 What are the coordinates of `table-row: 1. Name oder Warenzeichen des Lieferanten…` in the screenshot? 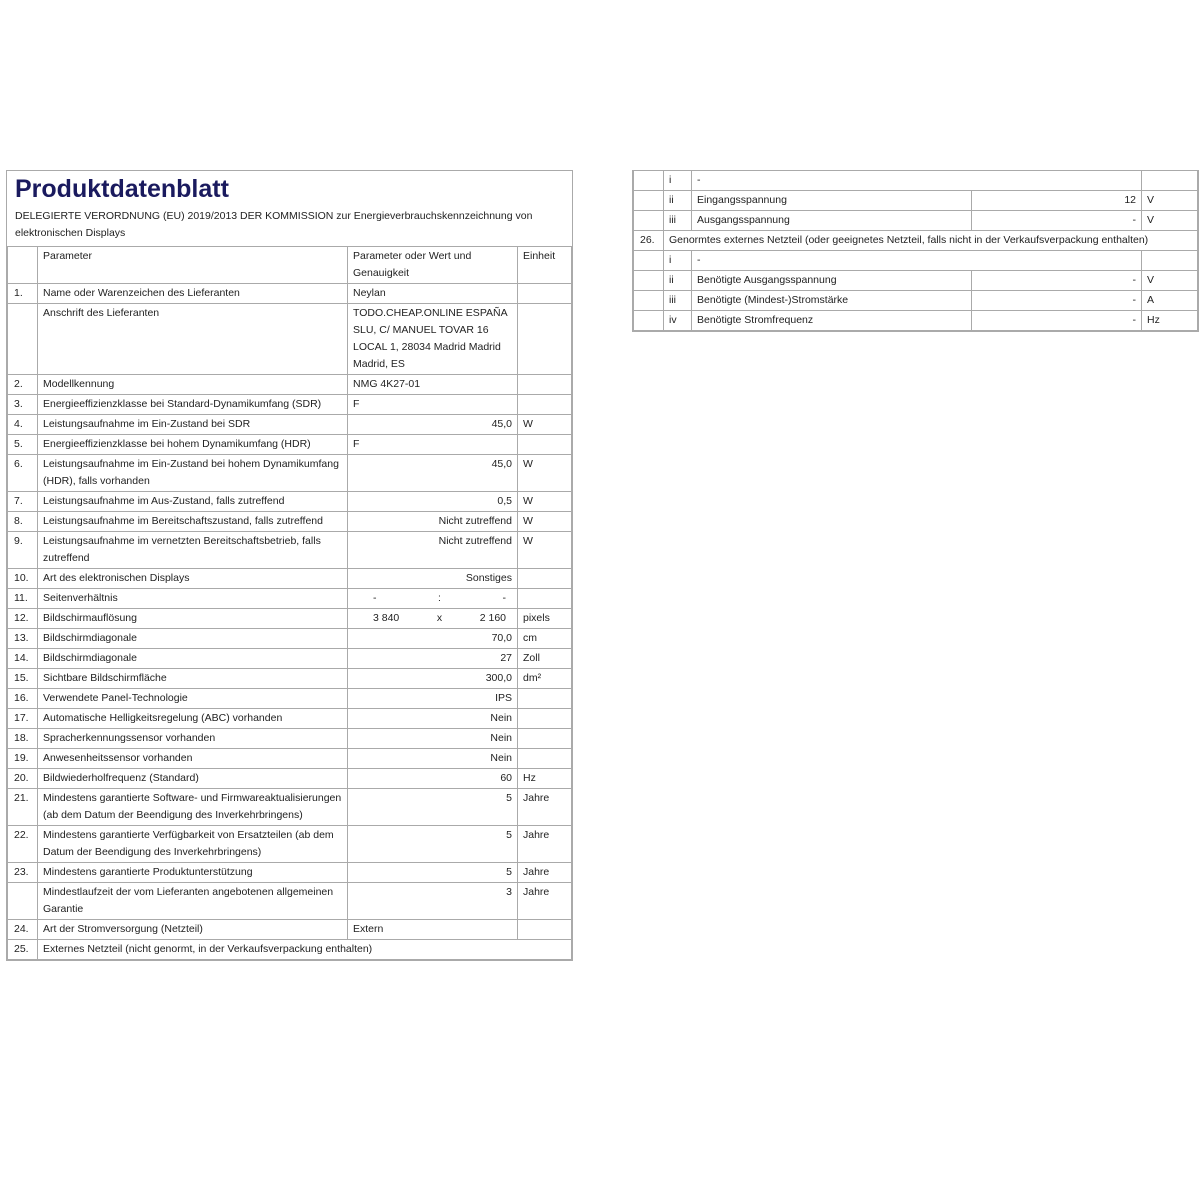 It's located at (289, 293).